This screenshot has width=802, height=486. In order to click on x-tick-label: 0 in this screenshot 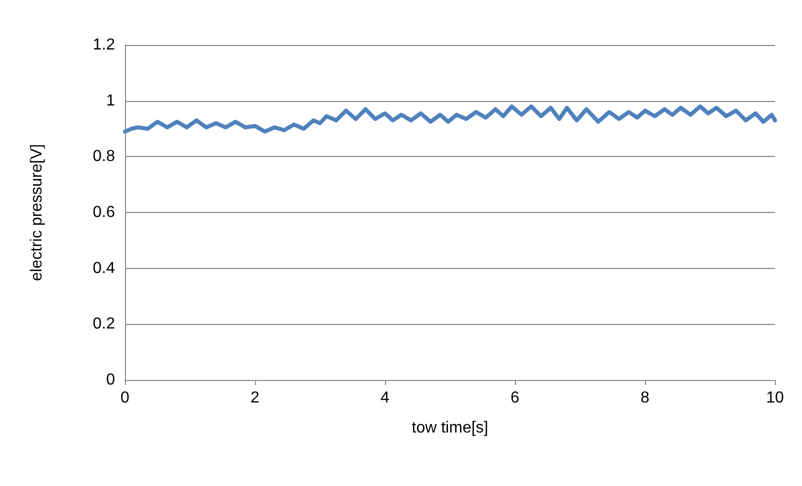, I will do `click(125, 398)`.